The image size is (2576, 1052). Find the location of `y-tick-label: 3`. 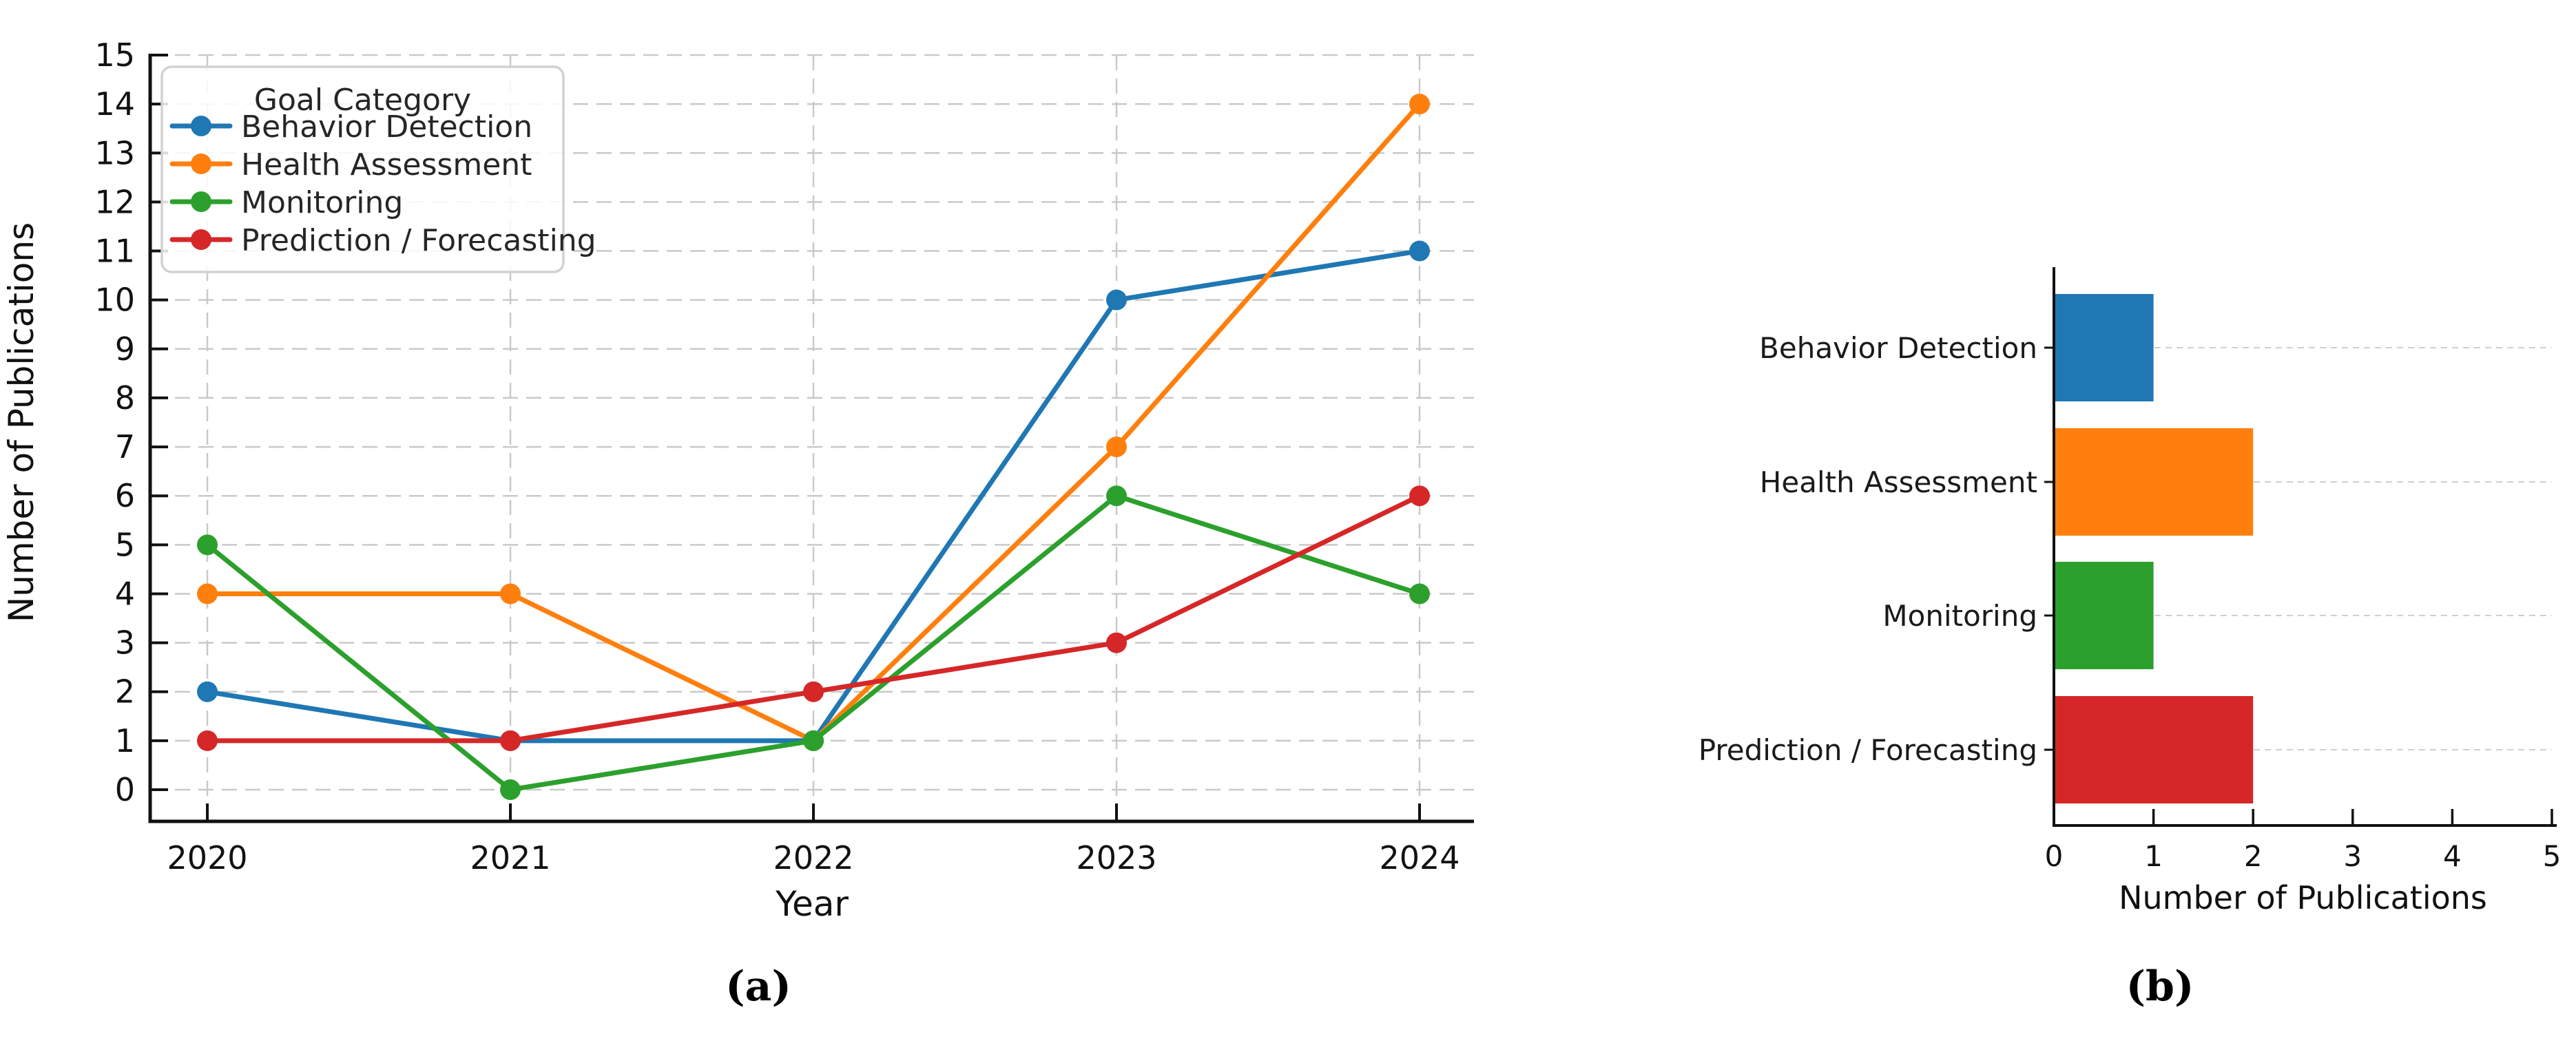

y-tick-label: 3 is located at coordinates (125, 643).